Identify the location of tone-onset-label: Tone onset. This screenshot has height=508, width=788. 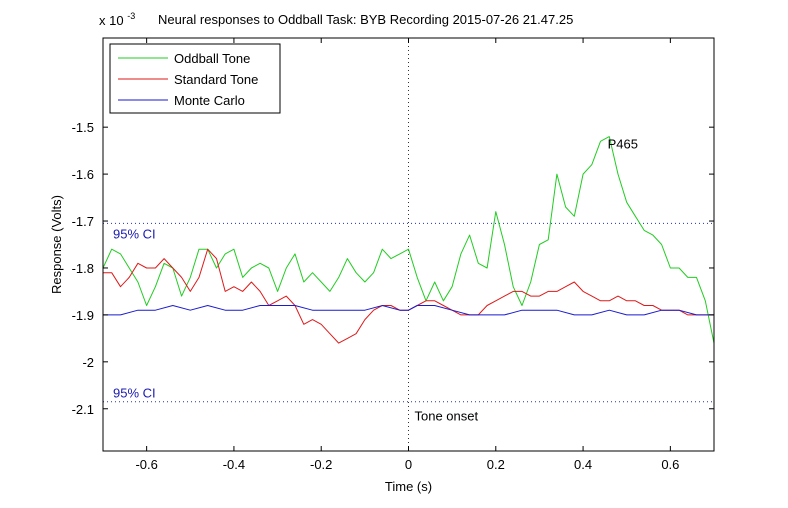
(447, 416).